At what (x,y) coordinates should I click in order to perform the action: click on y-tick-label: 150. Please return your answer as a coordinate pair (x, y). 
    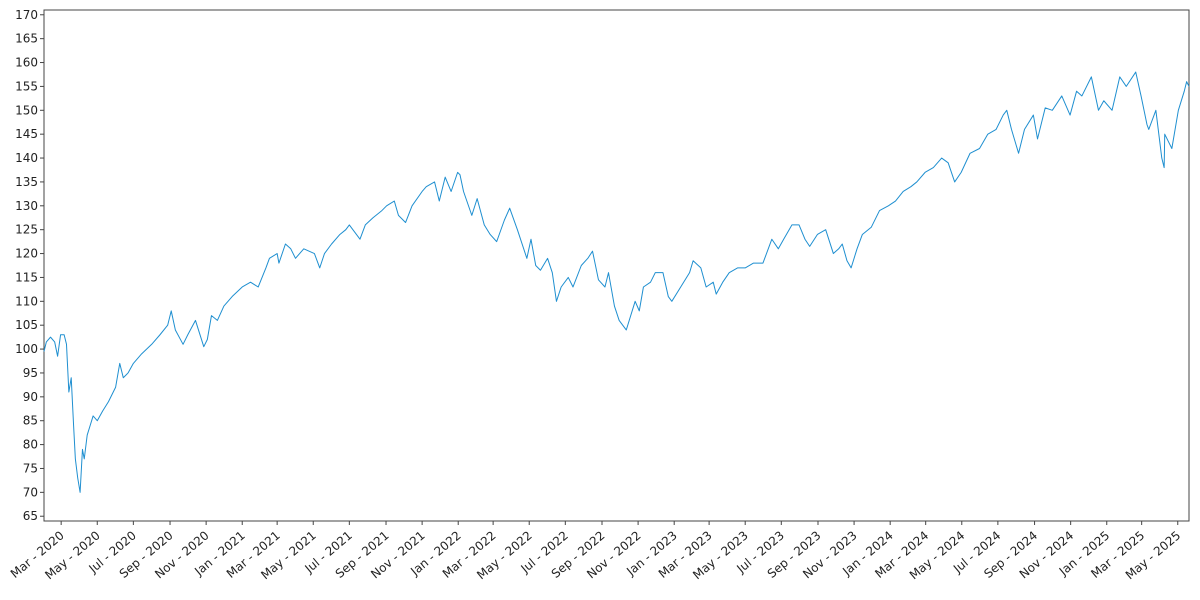
    Looking at the image, I should click on (26, 110).